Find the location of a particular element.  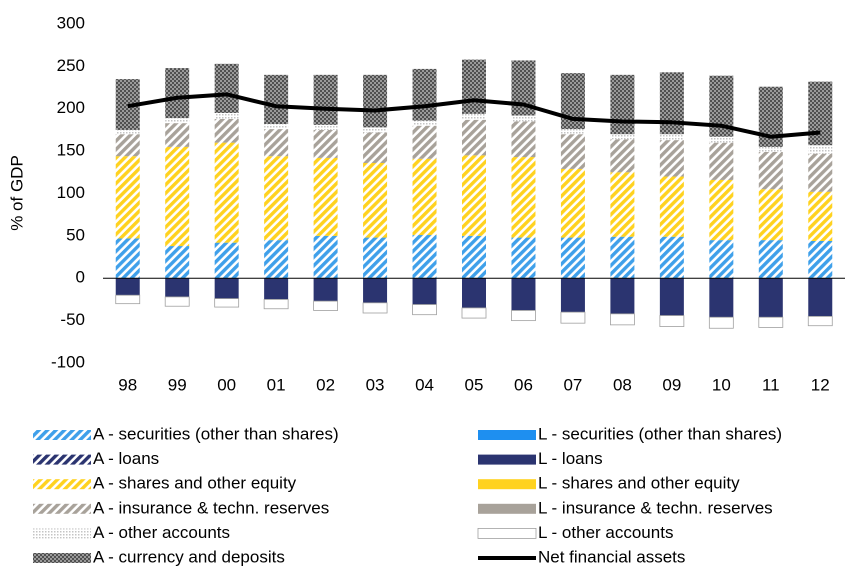

y-tick-label: 300 is located at coordinates (71, 22).